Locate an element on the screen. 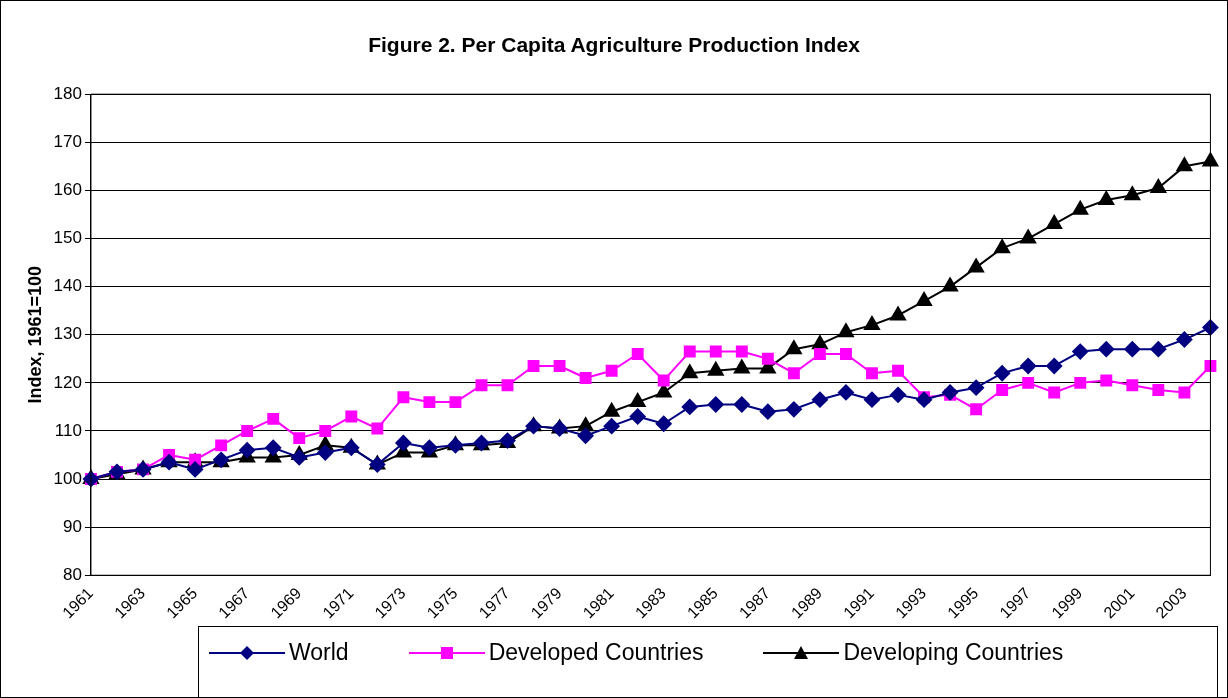 The width and height of the screenshot is (1228, 698). y-axis-title: Index, 1961=100 is located at coordinates (34, 334).